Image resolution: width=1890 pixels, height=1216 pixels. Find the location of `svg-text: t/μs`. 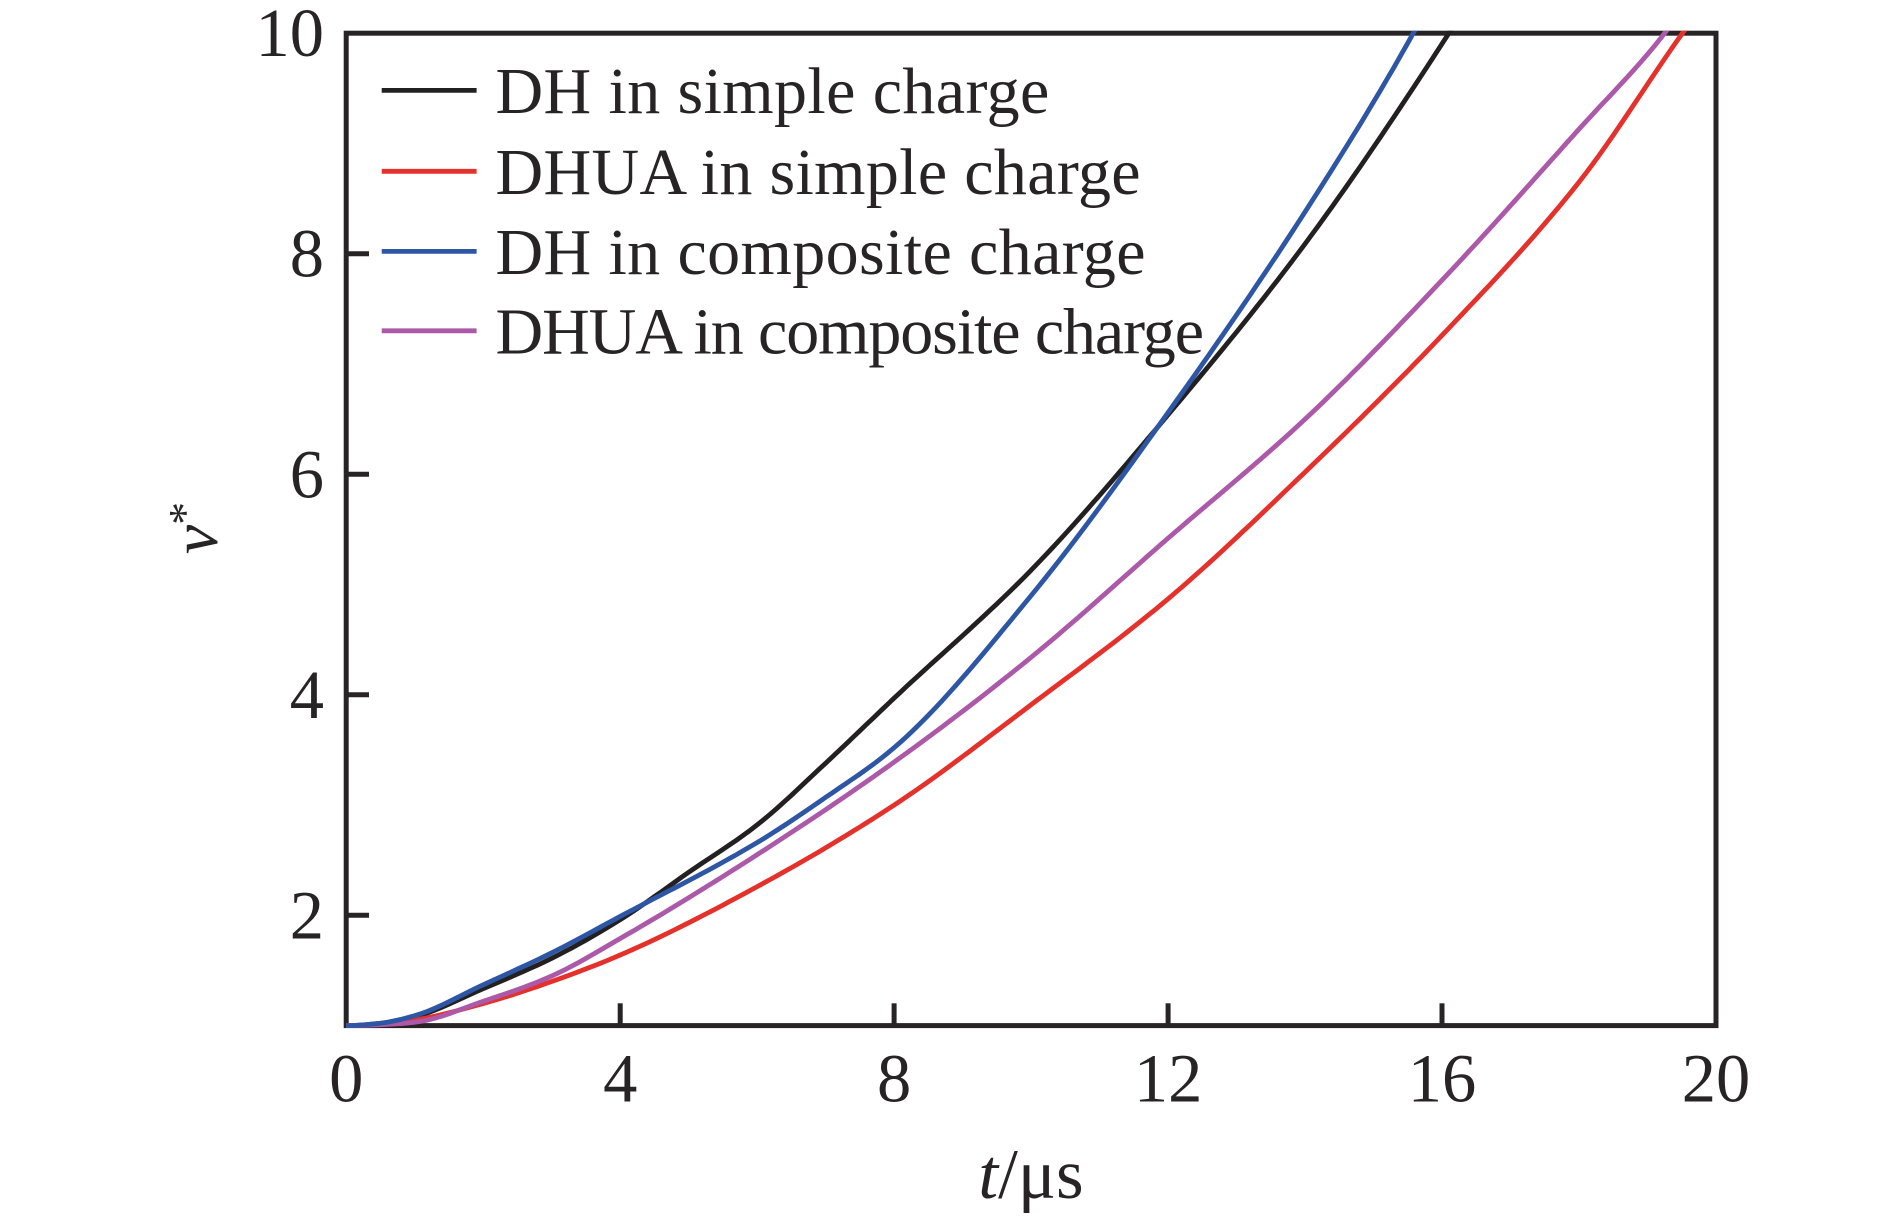

svg-text: t/μs is located at coordinates (1030, 1175).